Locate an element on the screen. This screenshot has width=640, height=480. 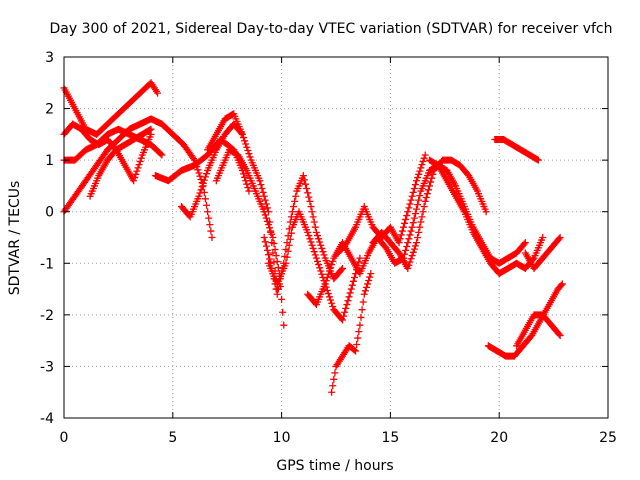
x-tick-label: 20 is located at coordinates (499, 438).